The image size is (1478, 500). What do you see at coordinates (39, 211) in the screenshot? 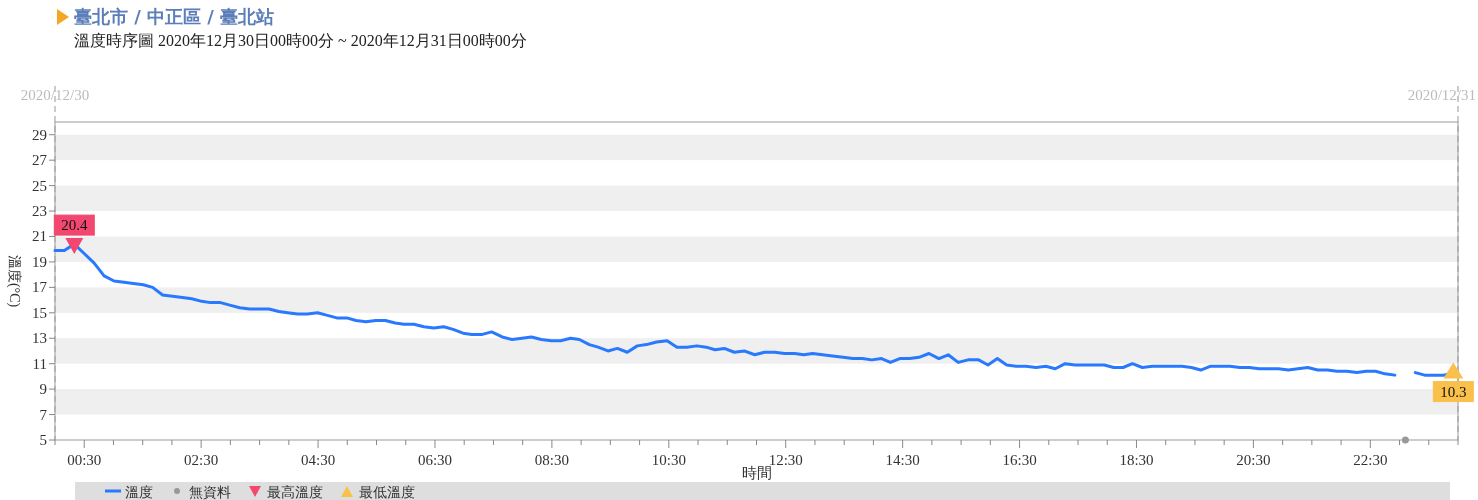
I see `y-tick-label: 23` at bounding box center [39, 211].